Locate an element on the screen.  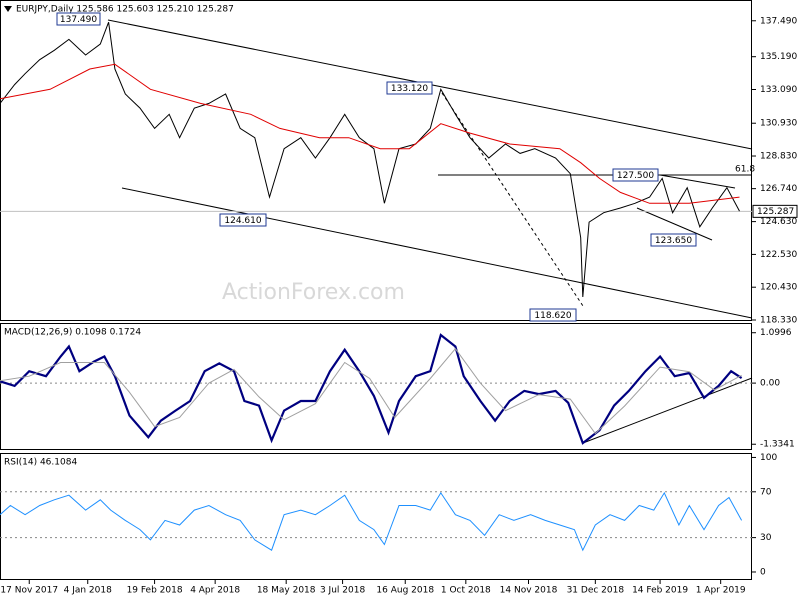
annotation: 124.610 is located at coordinates (242, 221).